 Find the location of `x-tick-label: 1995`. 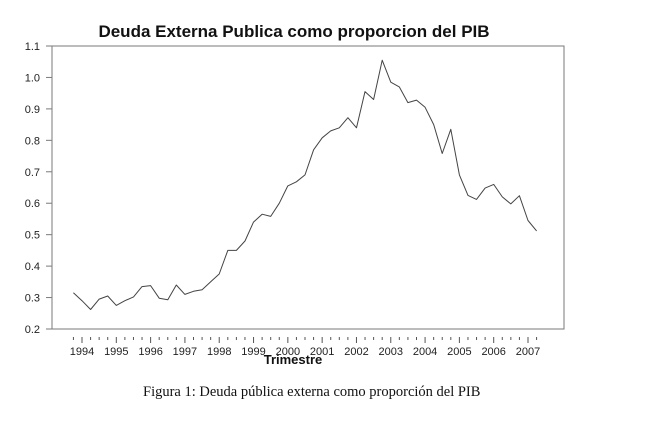

x-tick-label: 1995 is located at coordinates (116, 352).